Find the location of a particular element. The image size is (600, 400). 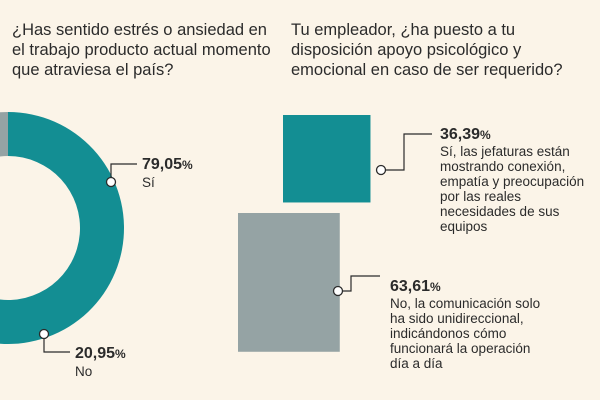

category-label-bar-si-line: Sí, las jefaturas están is located at coordinates (505, 151).